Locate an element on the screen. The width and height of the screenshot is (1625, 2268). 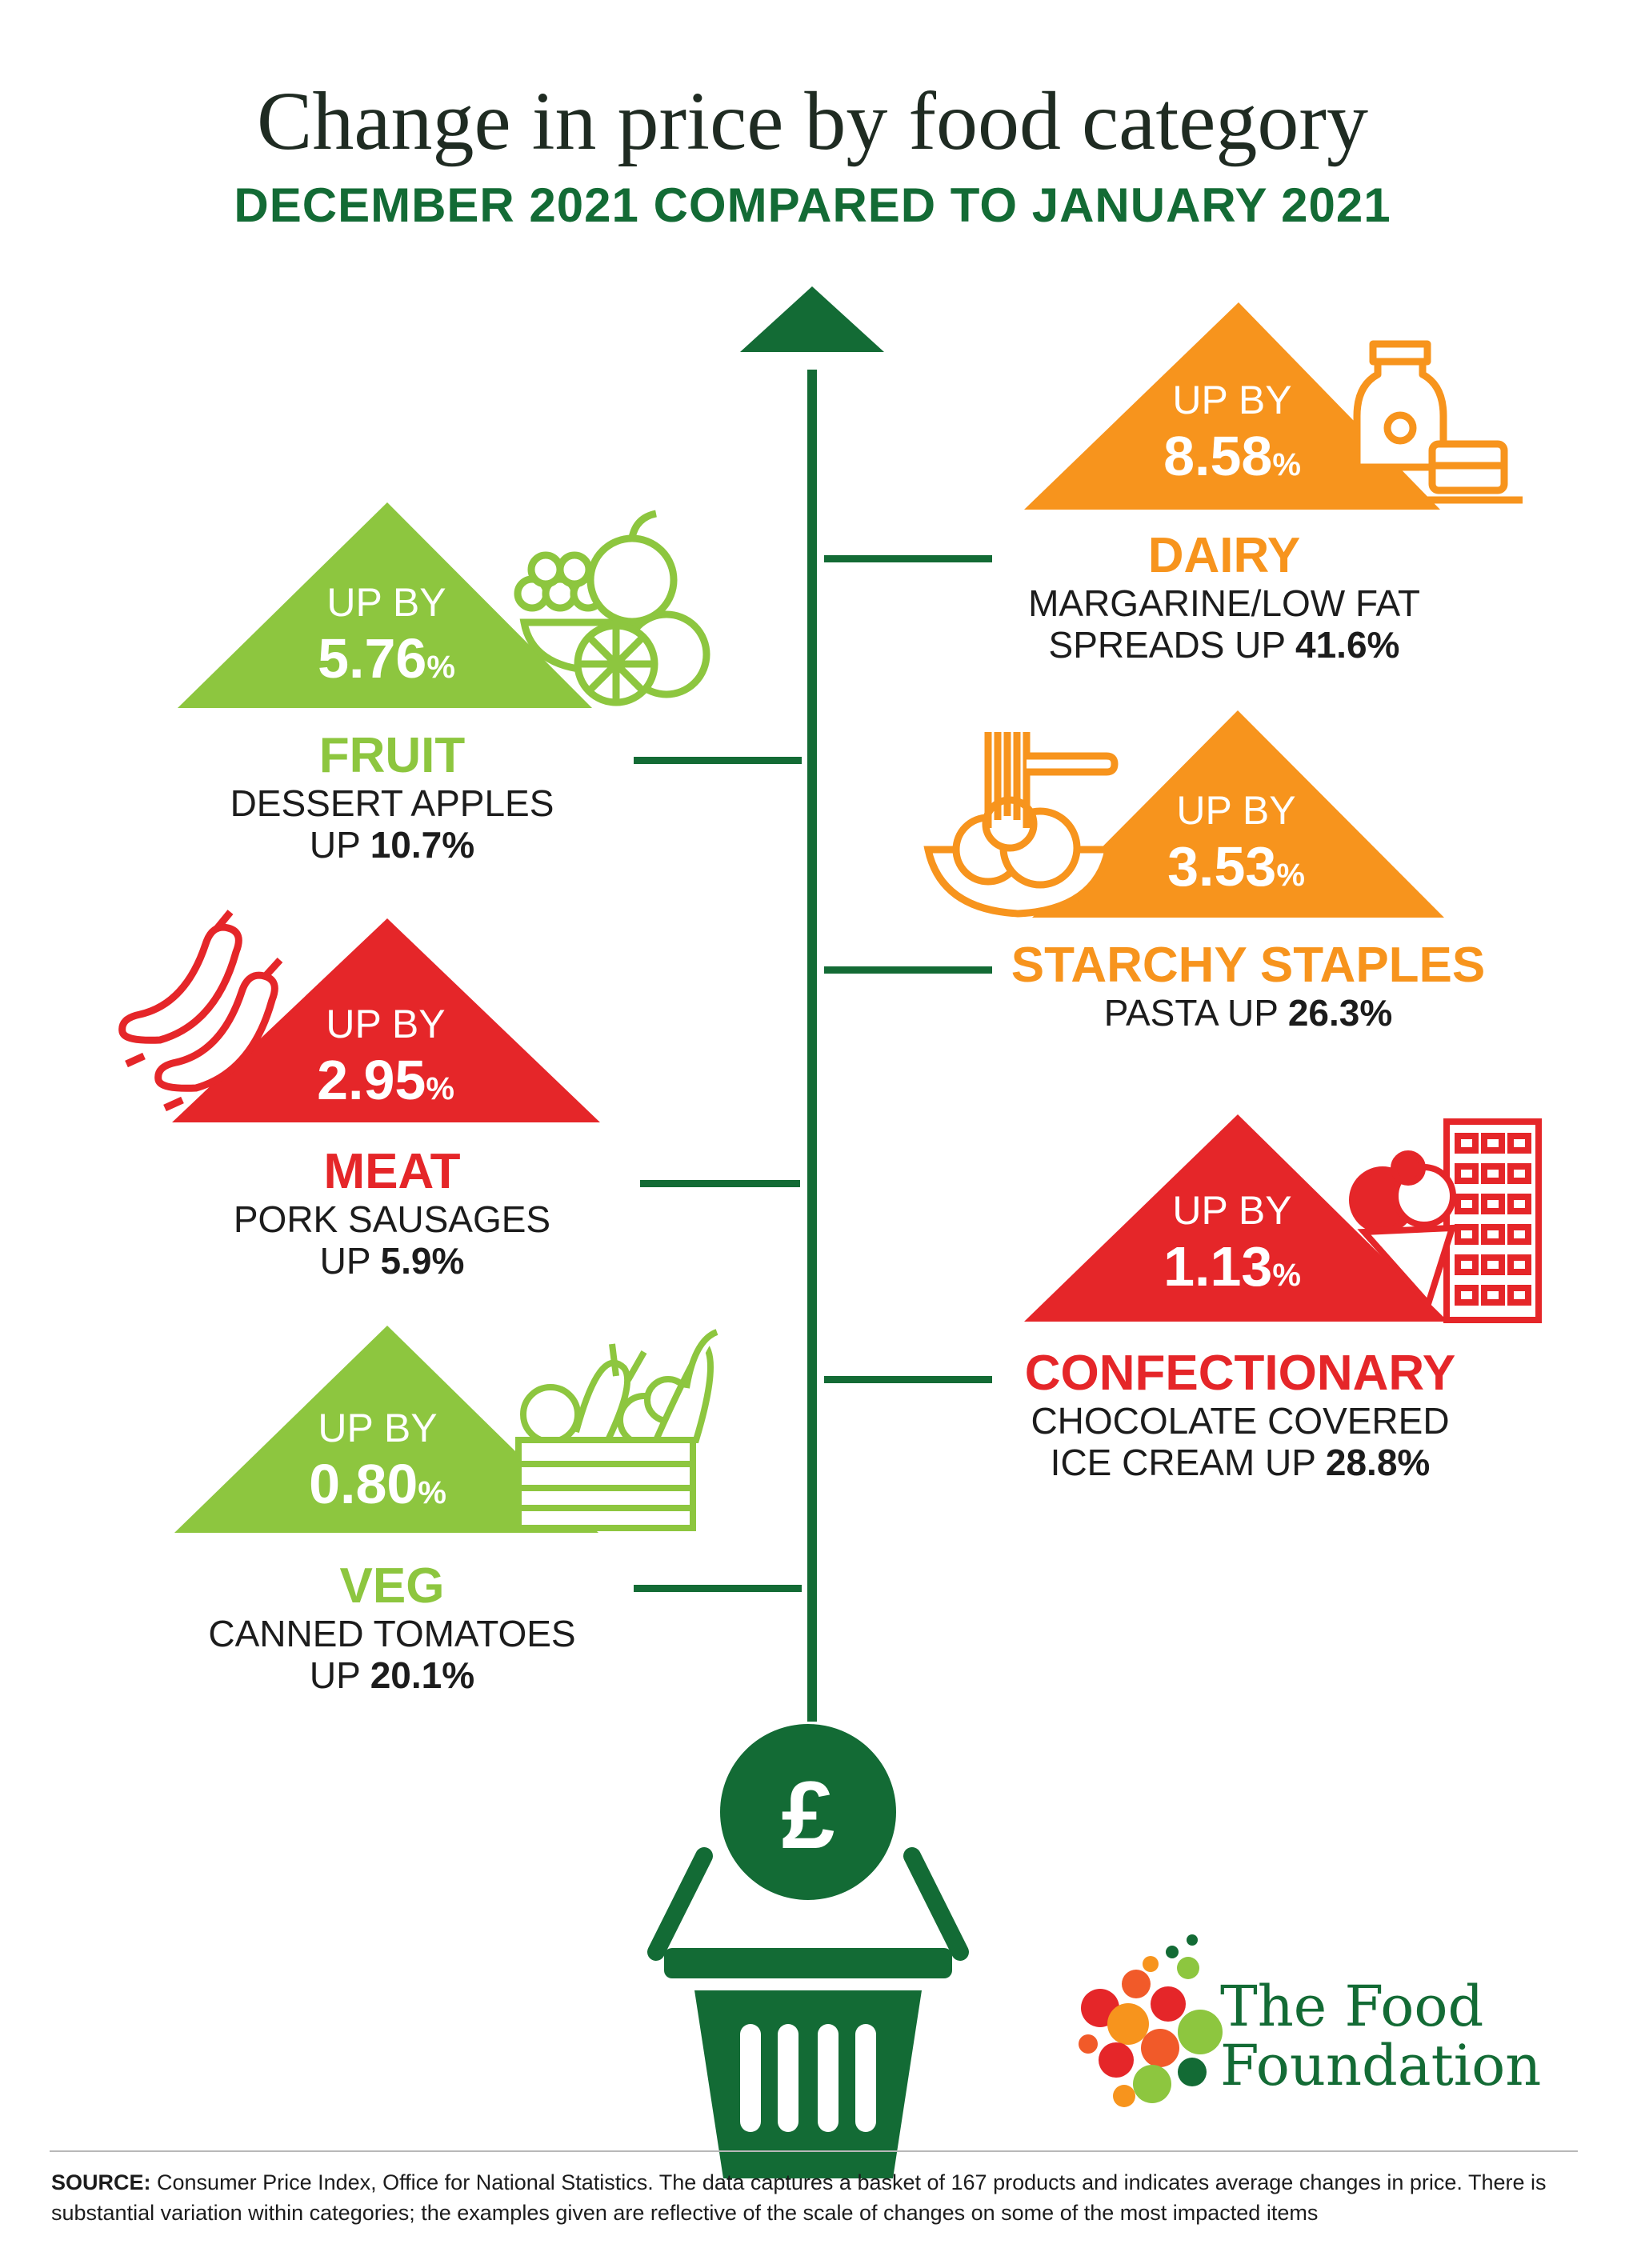
example-line: PASTA UP 26.3% is located at coordinates (1248, 1013).